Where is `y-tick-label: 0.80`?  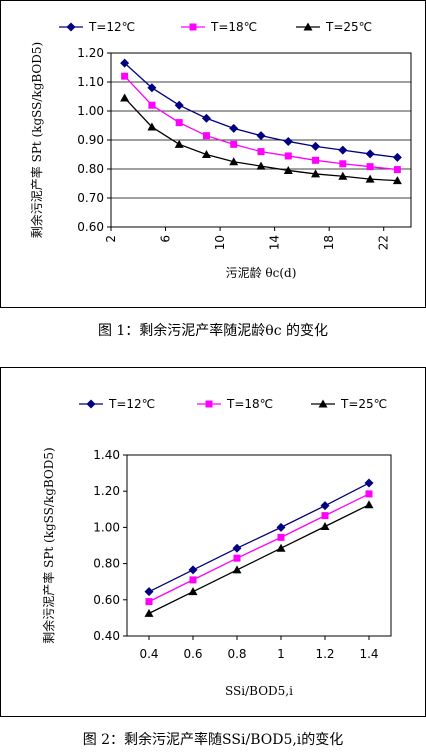 y-tick-label: 0.80 is located at coordinates (90, 169).